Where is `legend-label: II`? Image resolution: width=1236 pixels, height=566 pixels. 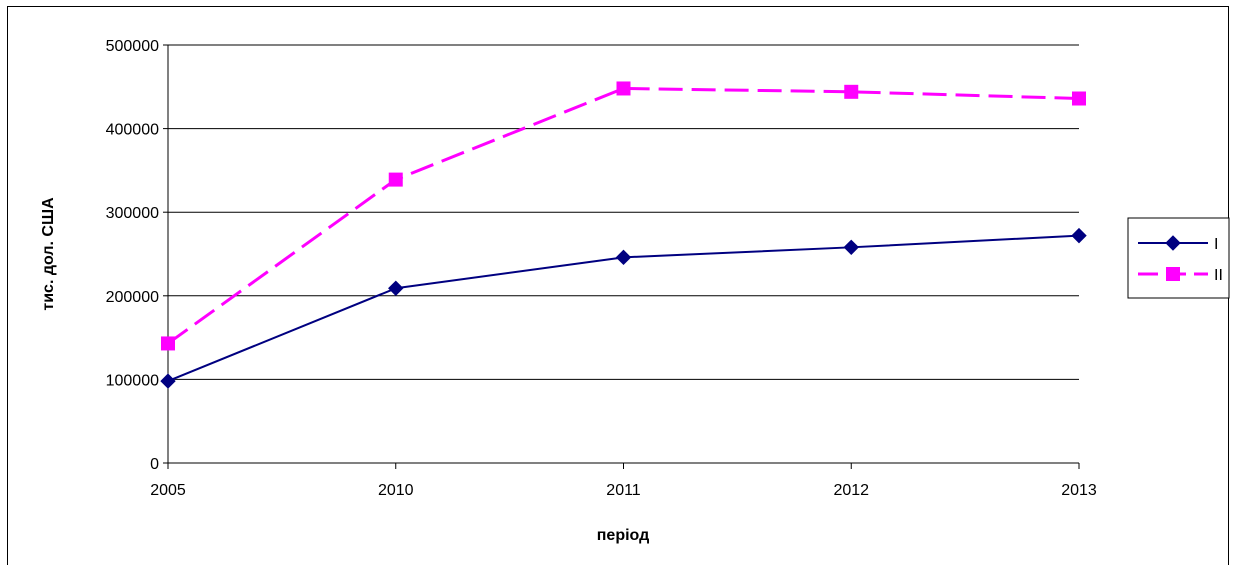
legend-label: II is located at coordinates (1218, 275).